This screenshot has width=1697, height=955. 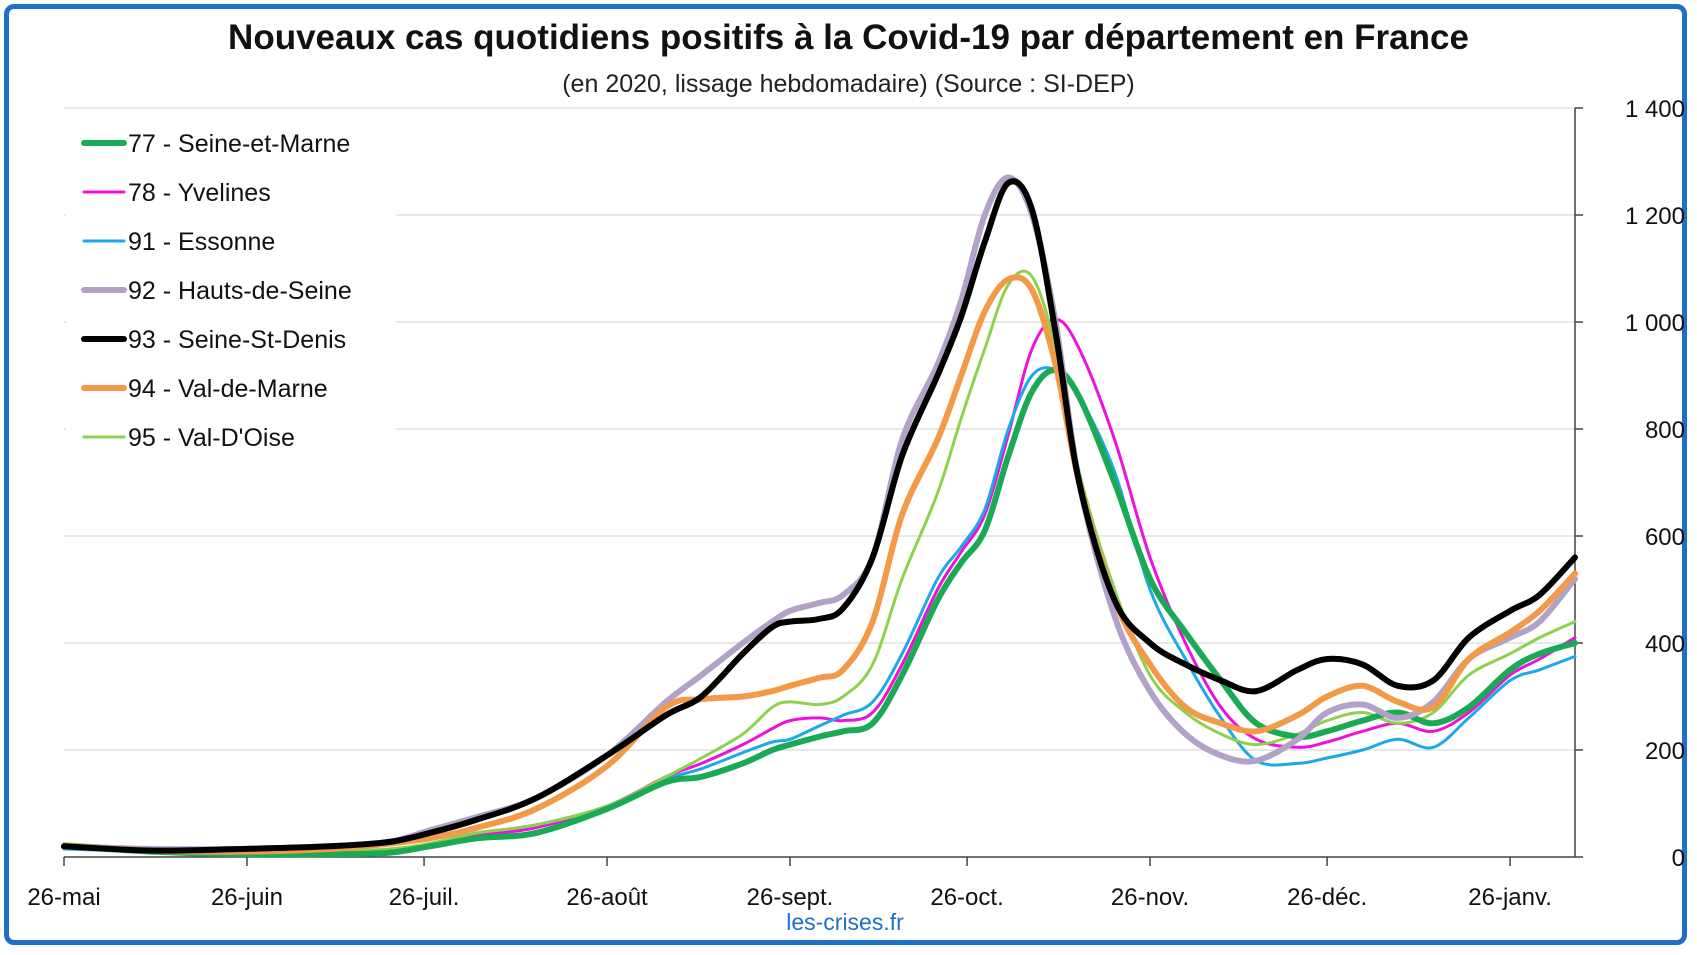 What do you see at coordinates (199, 193) in the screenshot?
I see `legend-label: 78 - Yvelines` at bounding box center [199, 193].